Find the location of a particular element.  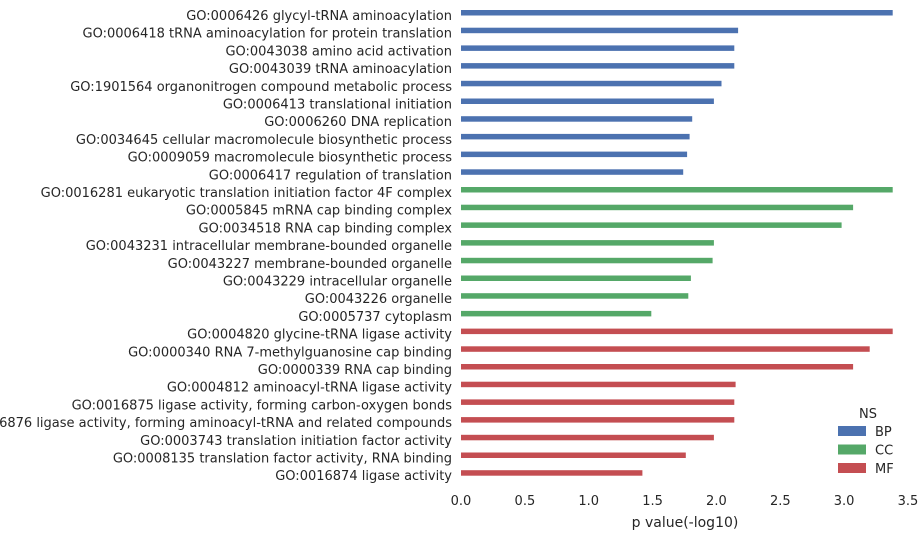

x-tick-label: 2.5 is located at coordinates (780, 501).